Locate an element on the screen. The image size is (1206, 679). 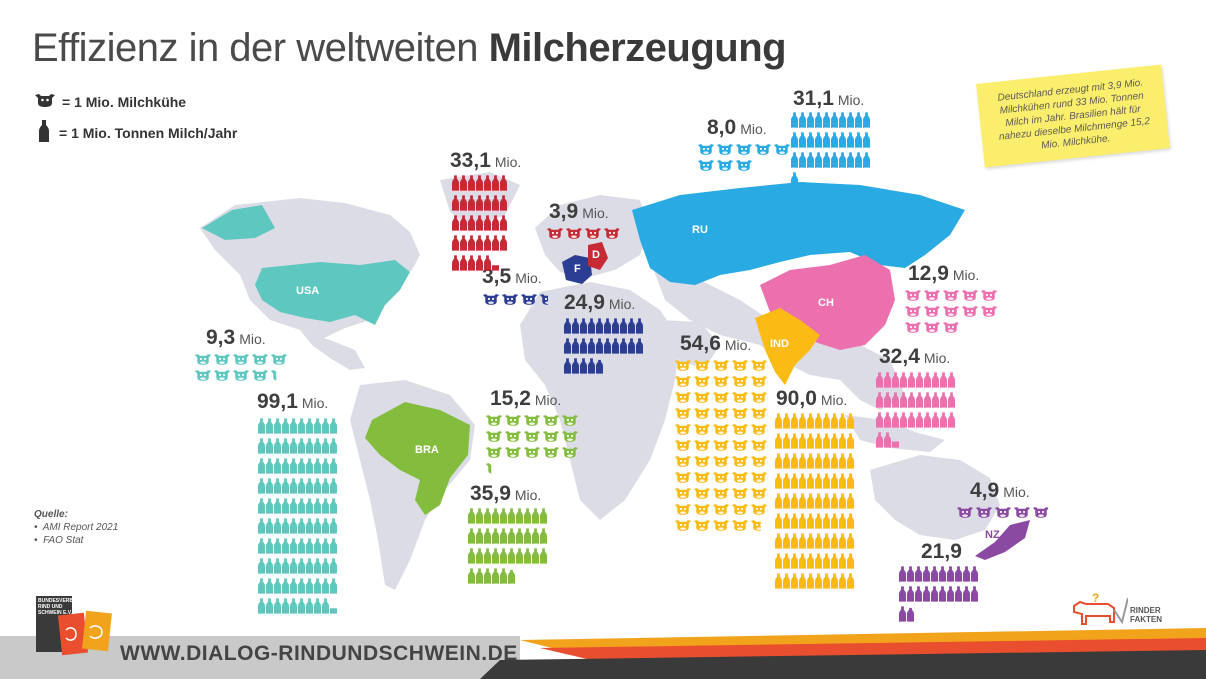
ru-bottle-grid is located at coordinates (830, 150).